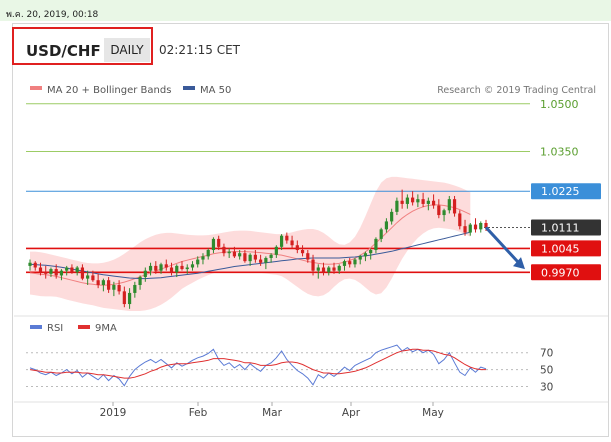 Image resolution: width=611 pixels, height=442 pixels. I want to click on legend-ma20-label: MA 20 + Bollinger Bands, so click(109, 90).